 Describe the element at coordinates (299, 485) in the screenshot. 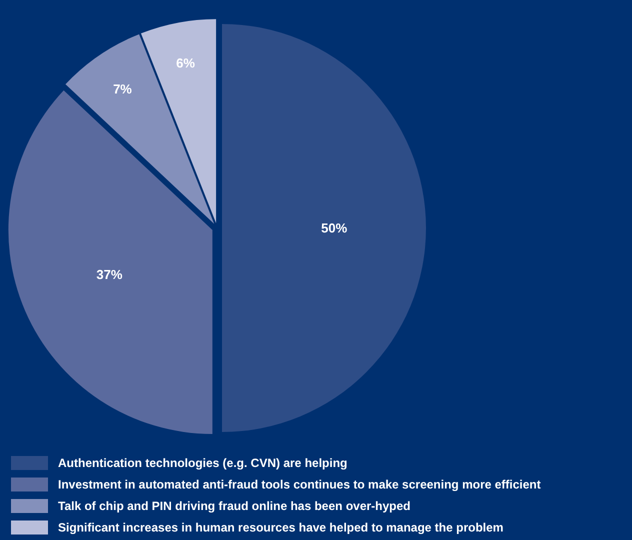

I see `legend-label: Investment in automated anti-fraud tools continues to make screening more efficient` at that location.